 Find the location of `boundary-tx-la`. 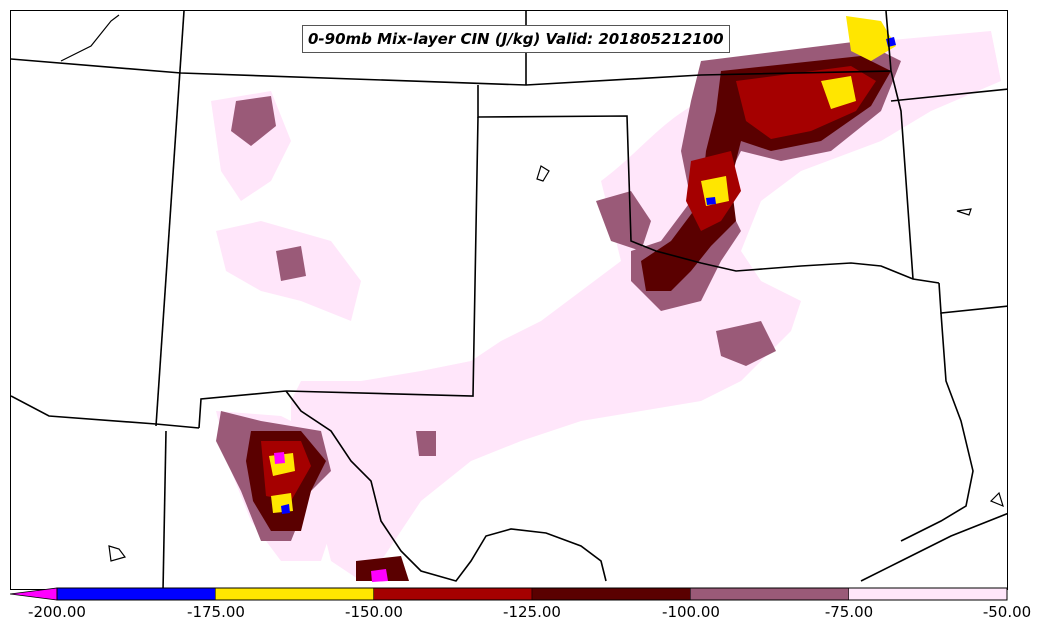

boundary-tx-la is located at coordinates (937, 427).